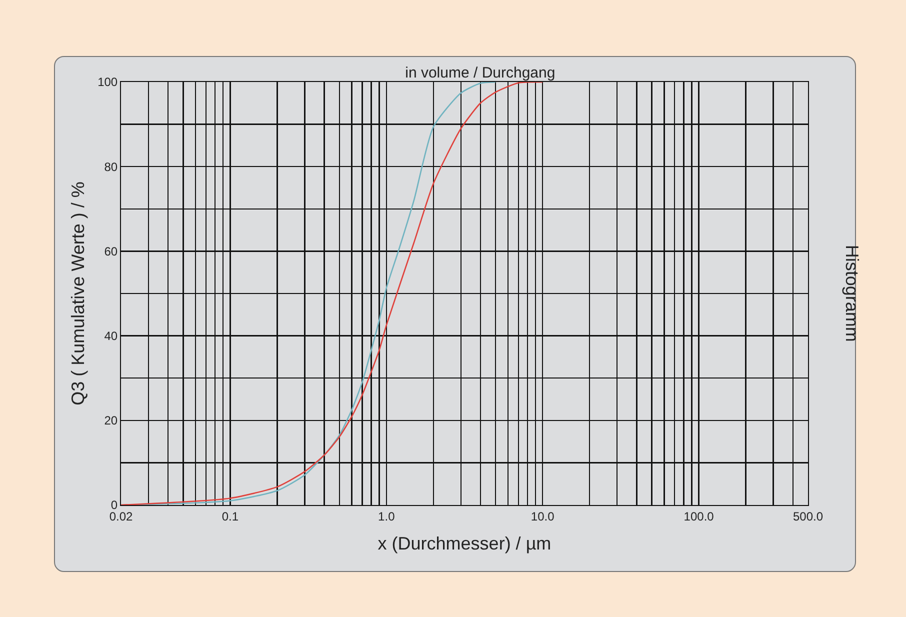 The width and height of the screenshot is (906, 617). I want to click on y2-axis-title: Histogramm, so click(852, 293).